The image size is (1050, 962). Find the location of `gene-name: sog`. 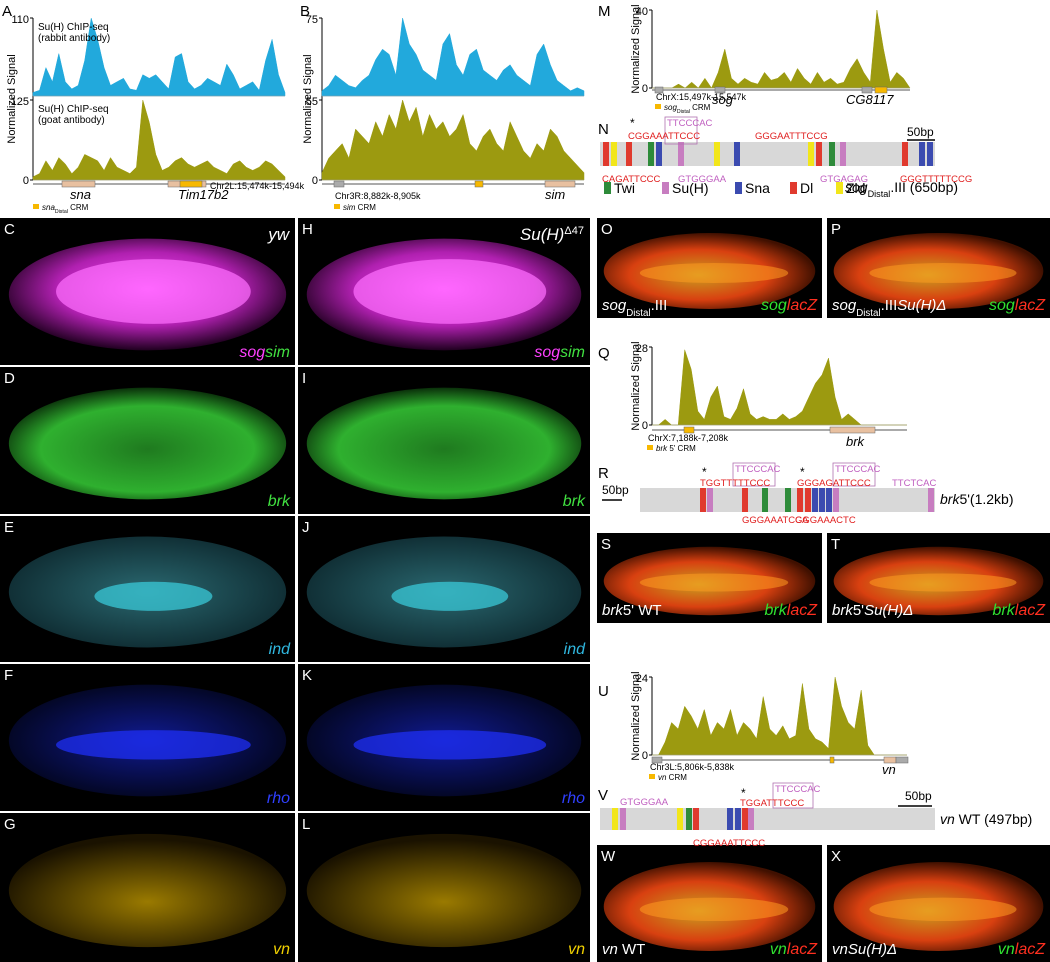

gene-name: sog is located at coordinates (723, 99).